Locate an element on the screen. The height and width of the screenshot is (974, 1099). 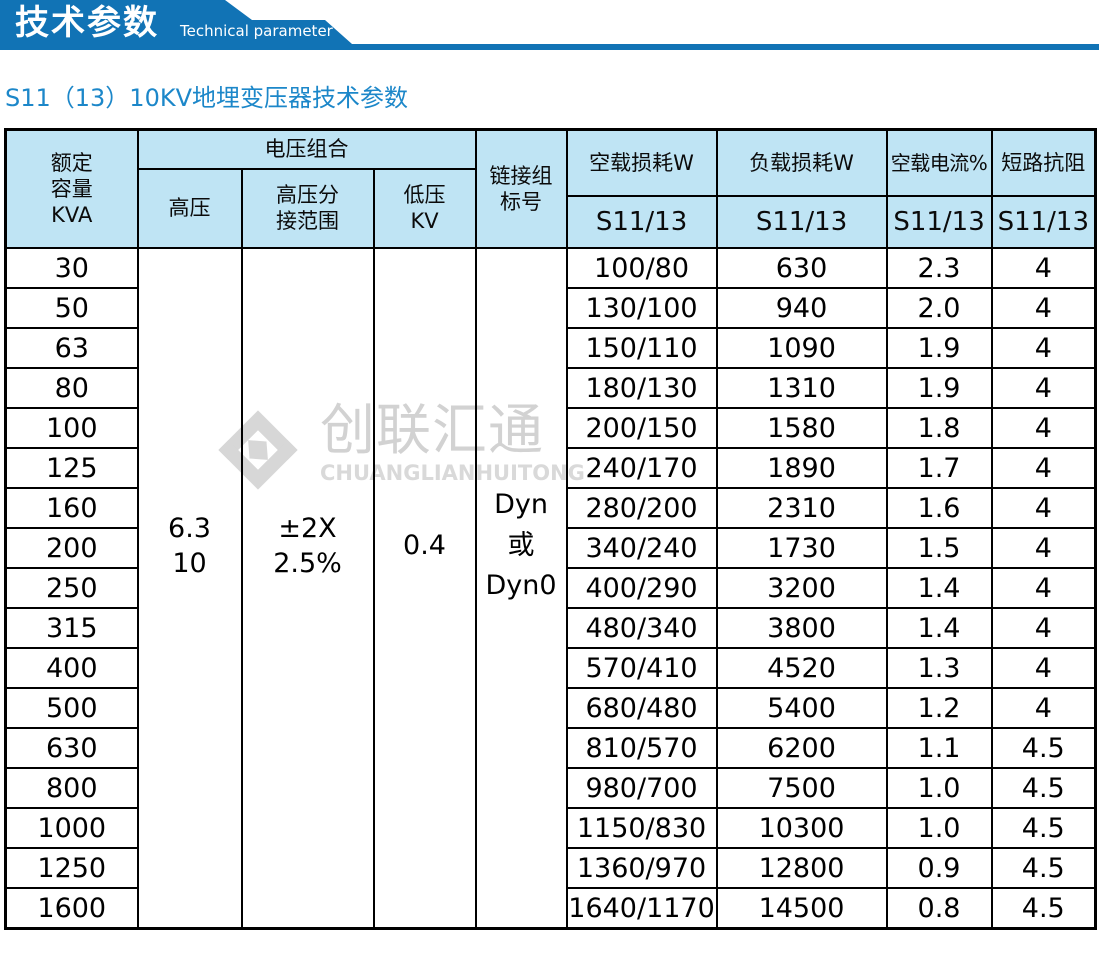
cell-lv-merged: 0.4 is located at coordinates (424, 588).